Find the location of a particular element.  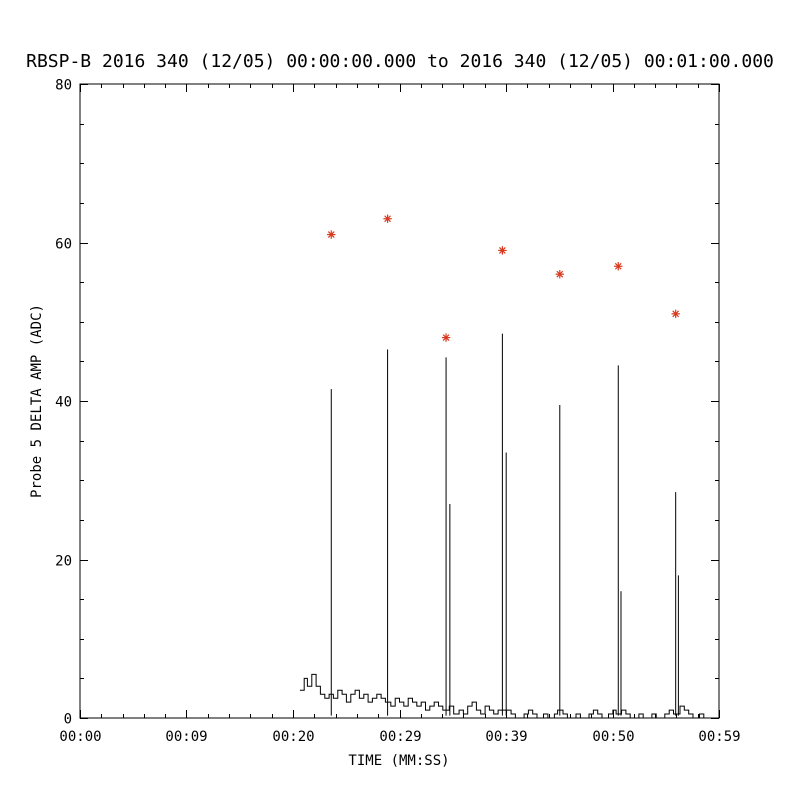

y-axis-label: Probe 5 DELTA AMP (ADC) is located at coordinates (37, 401).